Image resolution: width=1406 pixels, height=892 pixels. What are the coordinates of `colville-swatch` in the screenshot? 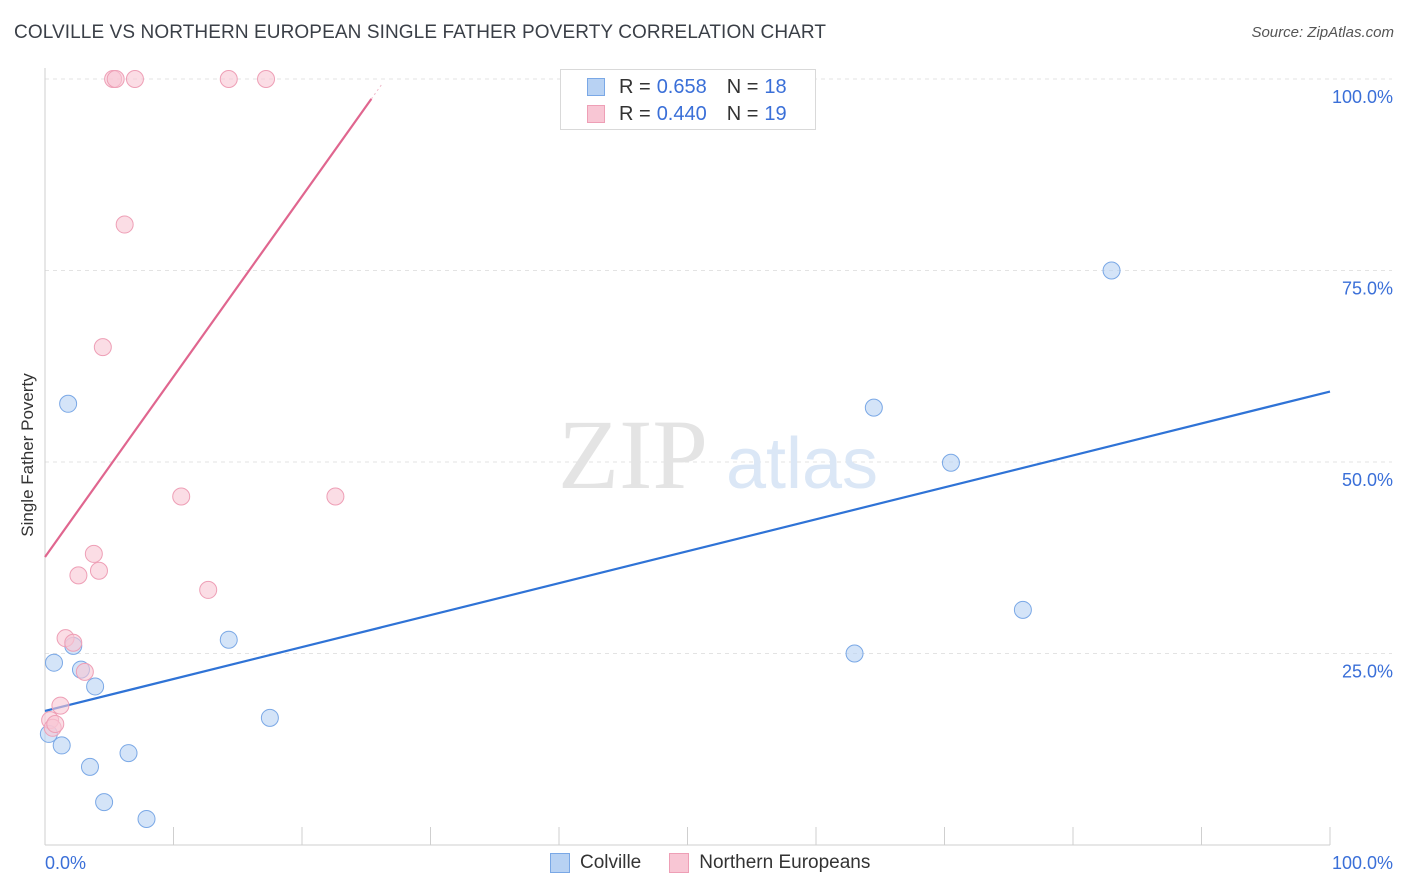 It's located at (560, 863).